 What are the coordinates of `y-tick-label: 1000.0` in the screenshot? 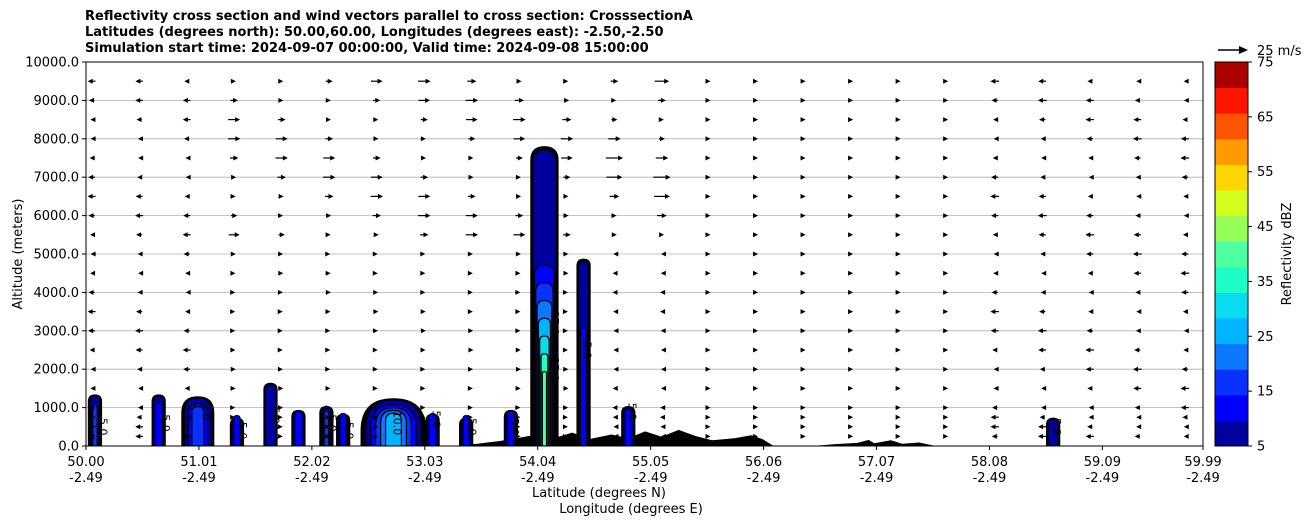 It's located at (57, 408).